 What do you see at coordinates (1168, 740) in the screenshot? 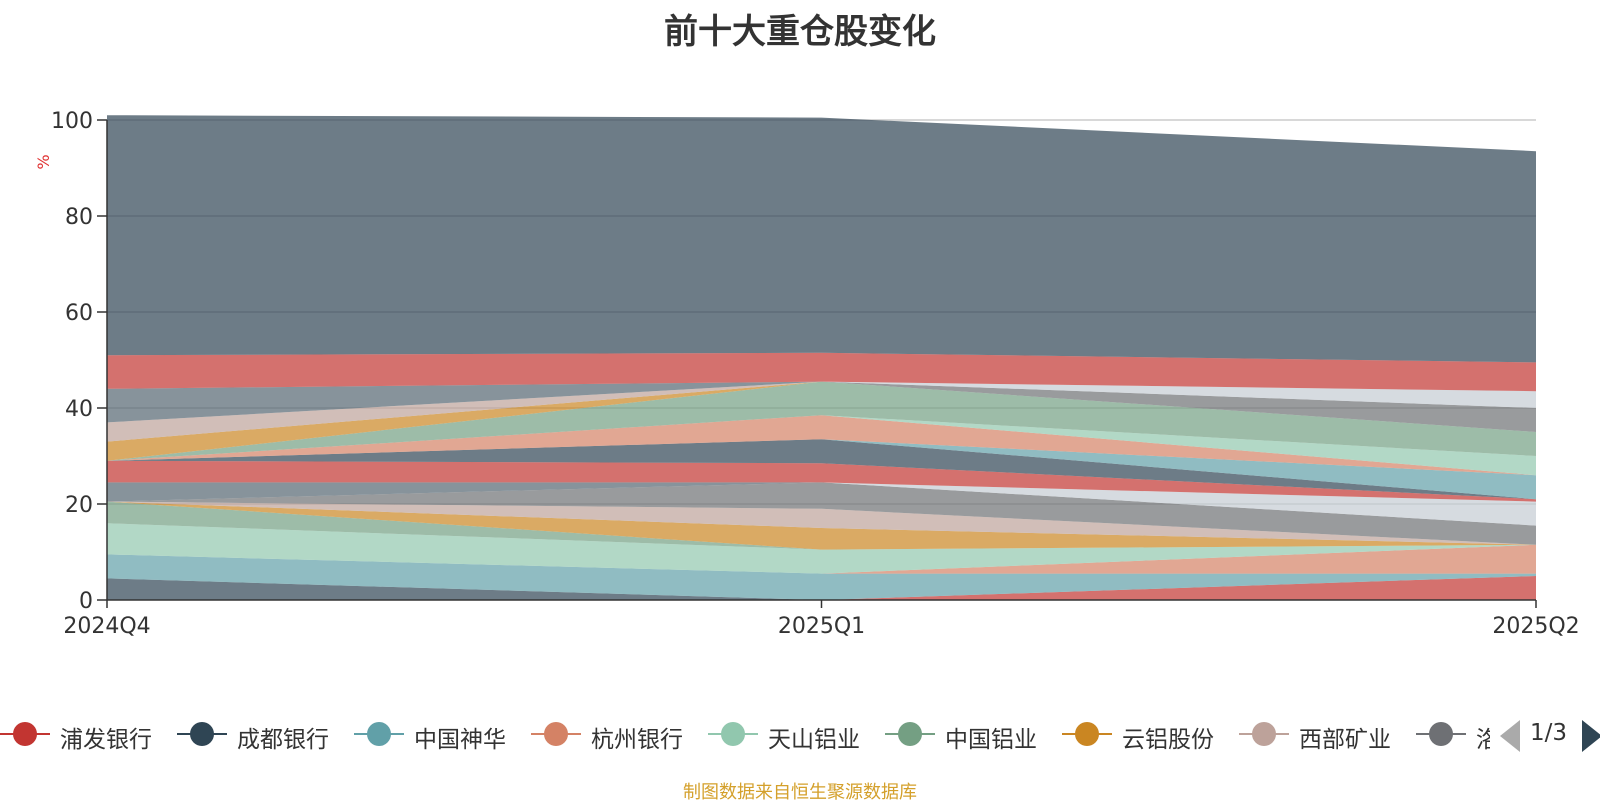
I see `legend-label: 云铝股份` at bounding box center [1168, 740].